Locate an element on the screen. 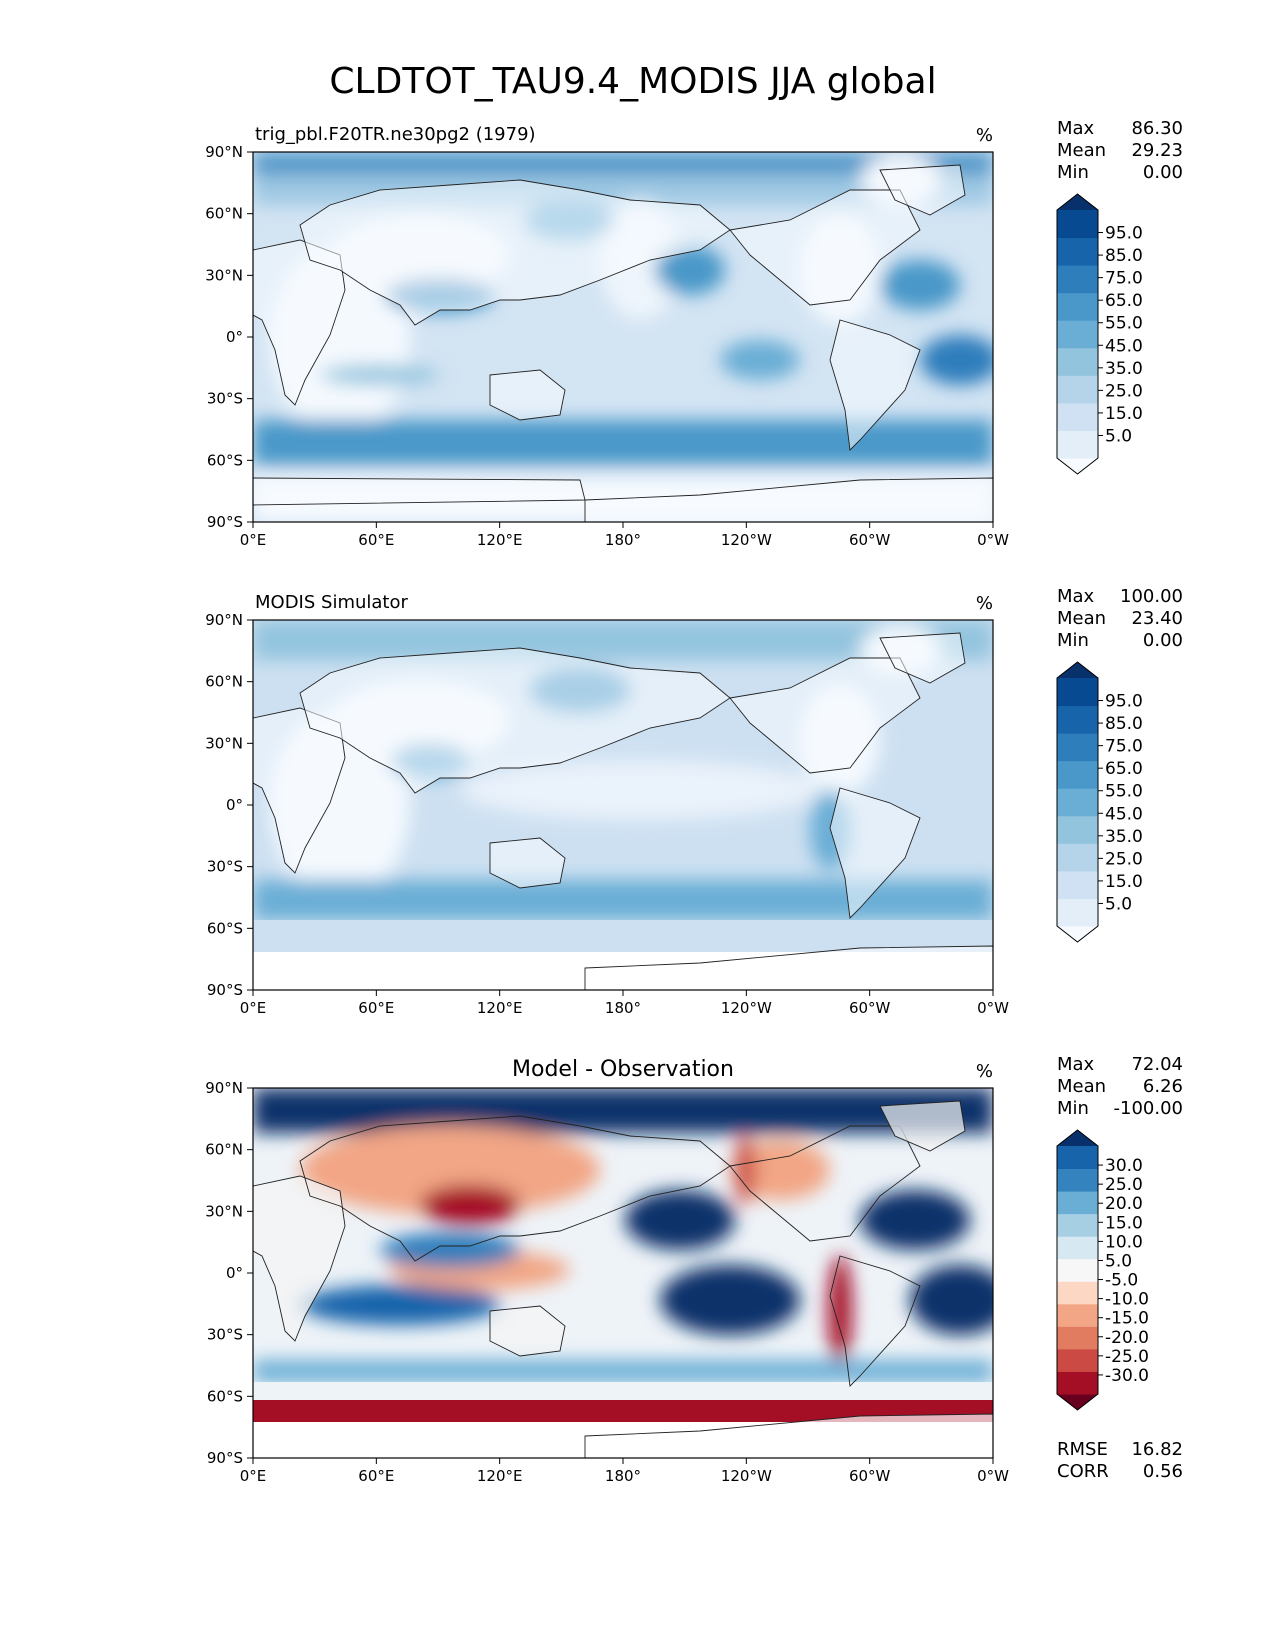 This screenshot has height=1650, width=1275. panel-reference-yticks: 90°N 60°N 30°N 0° 30°S 60°S 90°S is located at coordinates (229, 805).